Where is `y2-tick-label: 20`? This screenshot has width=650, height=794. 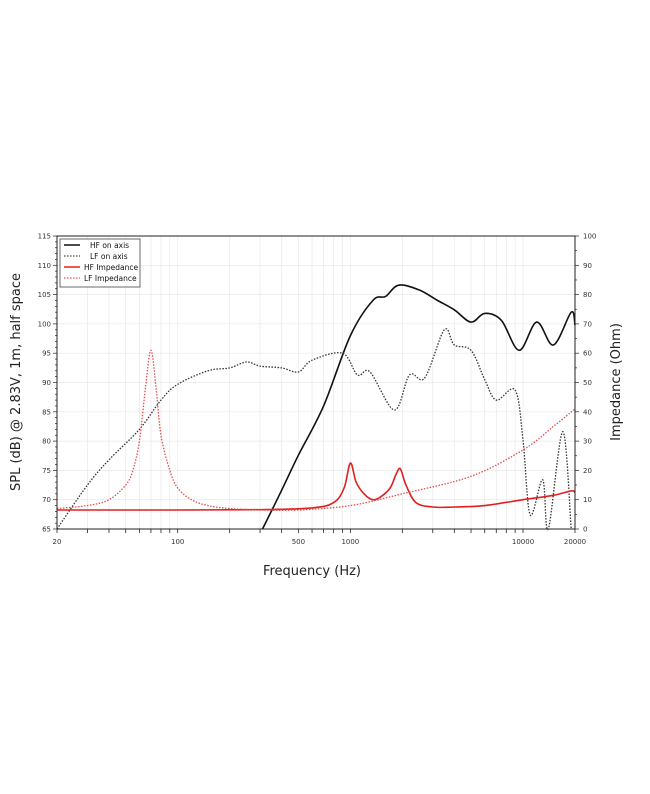
y2-tick-label: 20 is located at coordinates (587, 471).